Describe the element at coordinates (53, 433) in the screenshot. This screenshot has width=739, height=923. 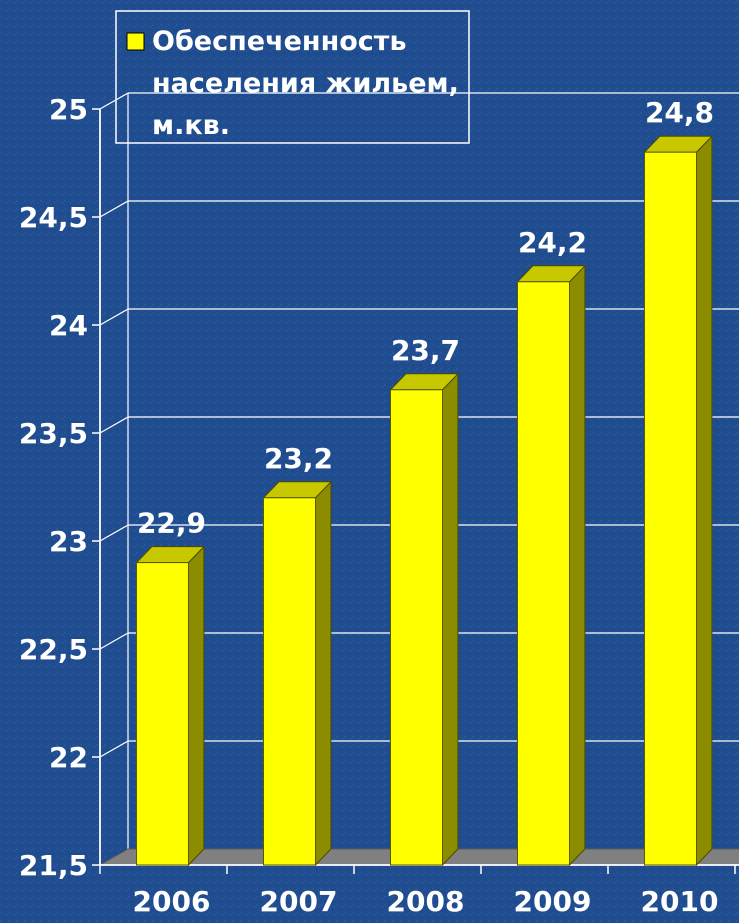
I see `y-tick-label: 23,5` at that location.